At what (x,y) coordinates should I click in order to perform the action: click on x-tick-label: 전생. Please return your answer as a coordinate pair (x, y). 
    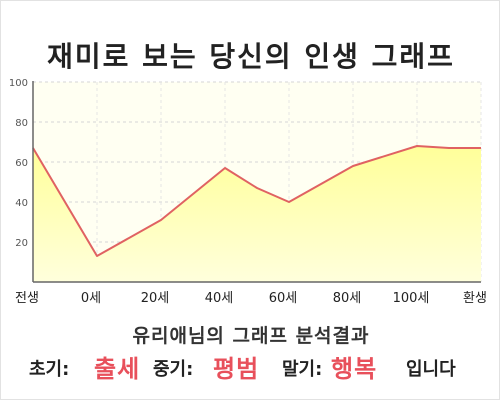
    Looking at the image, I should click on (27, 298).